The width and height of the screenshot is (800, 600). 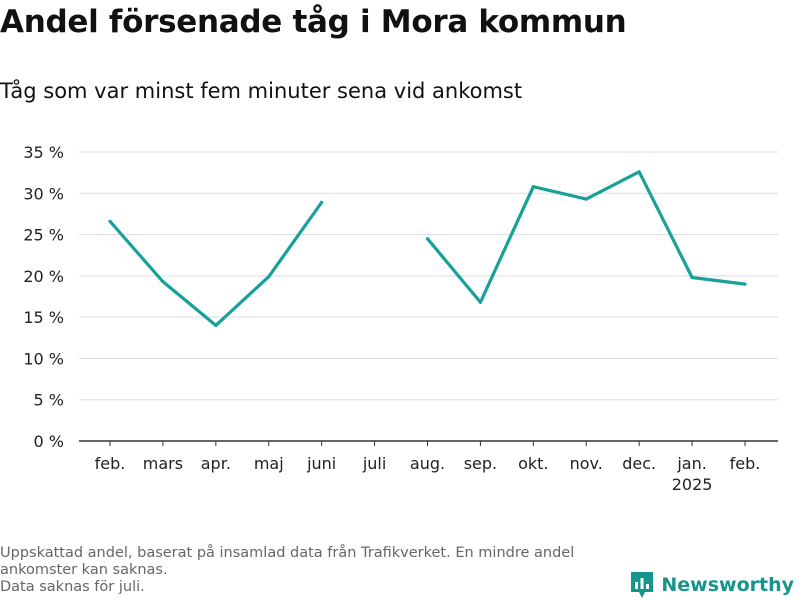 I want to click on newsworthy-logo-icon, so click(x=642, y=585).